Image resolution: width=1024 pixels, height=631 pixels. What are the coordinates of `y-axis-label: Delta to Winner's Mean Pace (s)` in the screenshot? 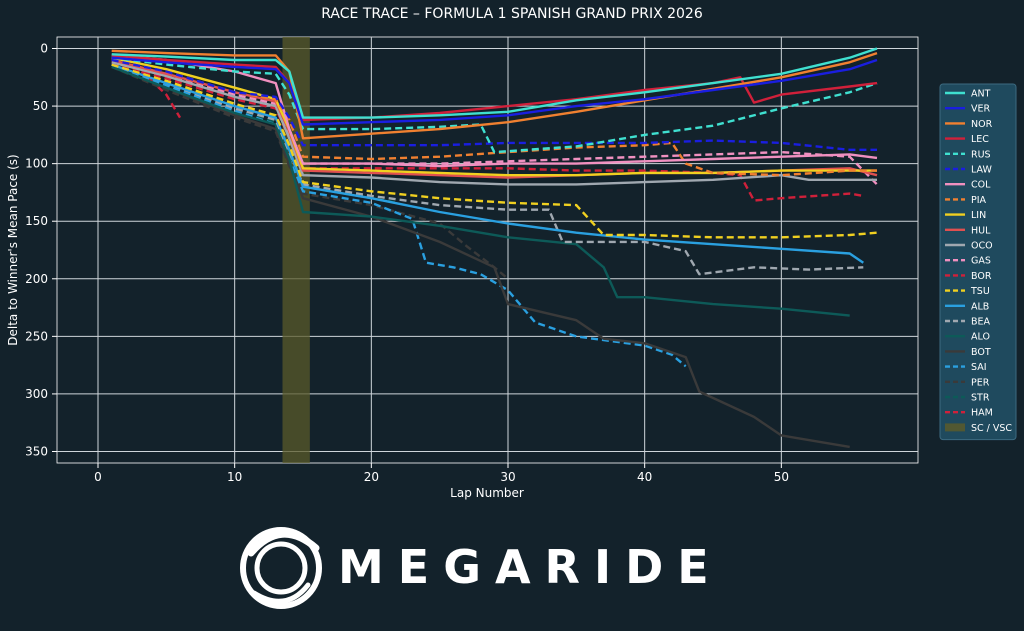 It's located at (13, 250).